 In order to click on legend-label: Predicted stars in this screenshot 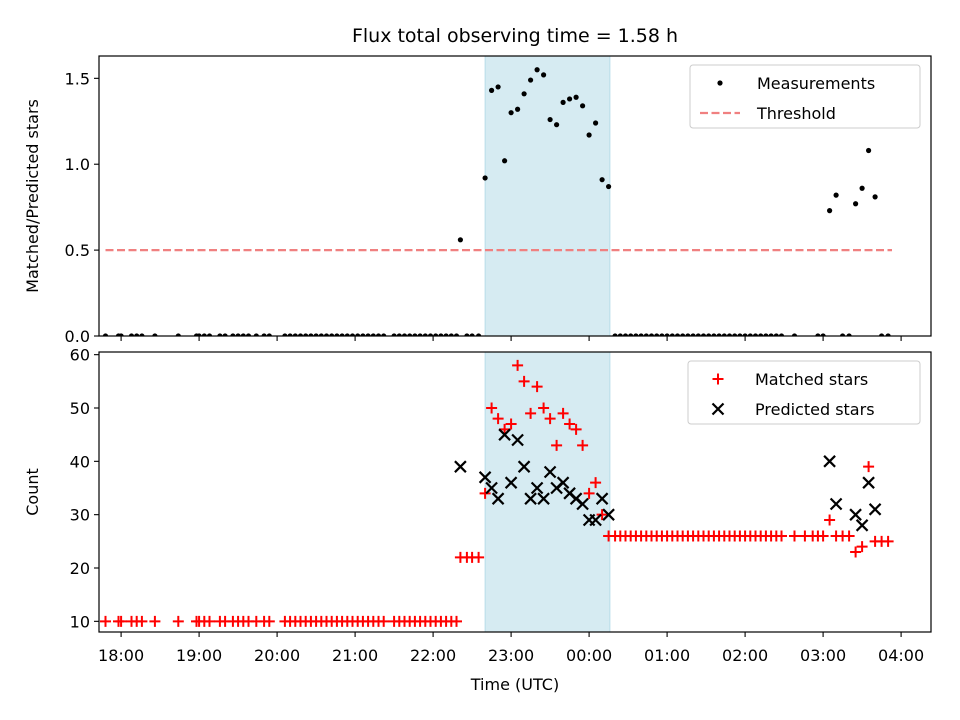, I will do `click(815, 409)`.